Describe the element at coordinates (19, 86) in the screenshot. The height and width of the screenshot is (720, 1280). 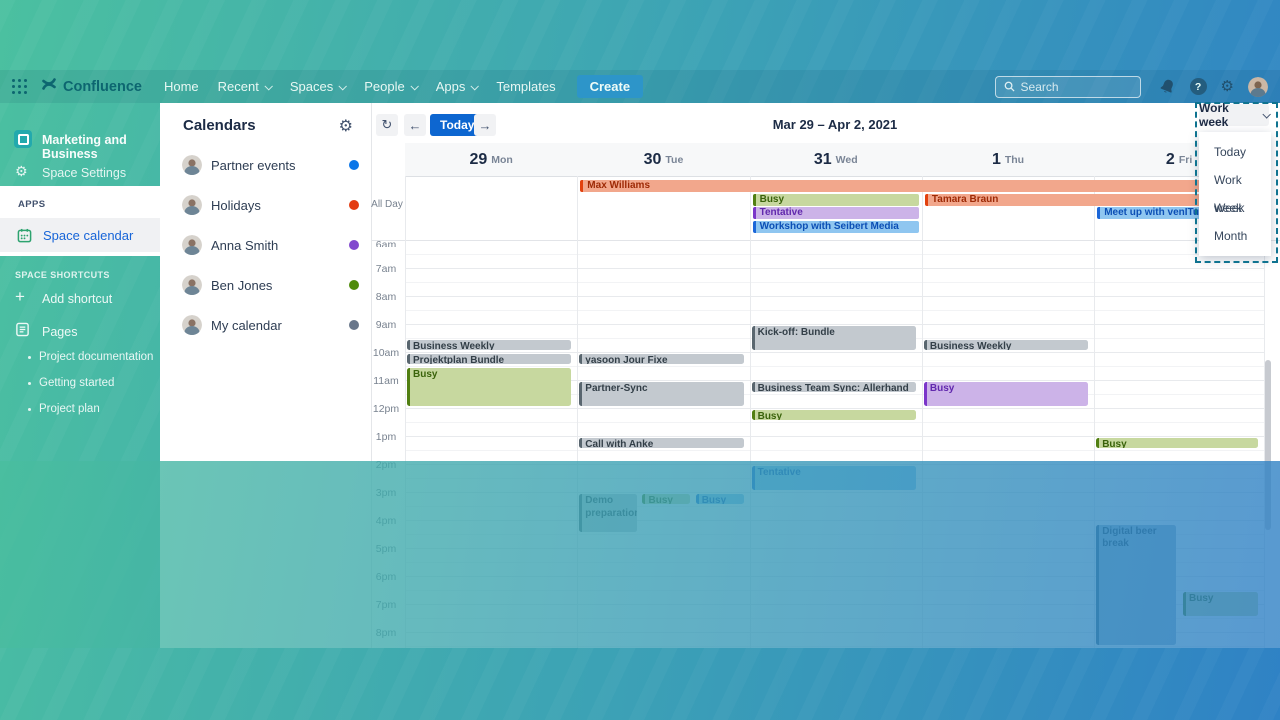
I see `app-switcher-icon` at that location.